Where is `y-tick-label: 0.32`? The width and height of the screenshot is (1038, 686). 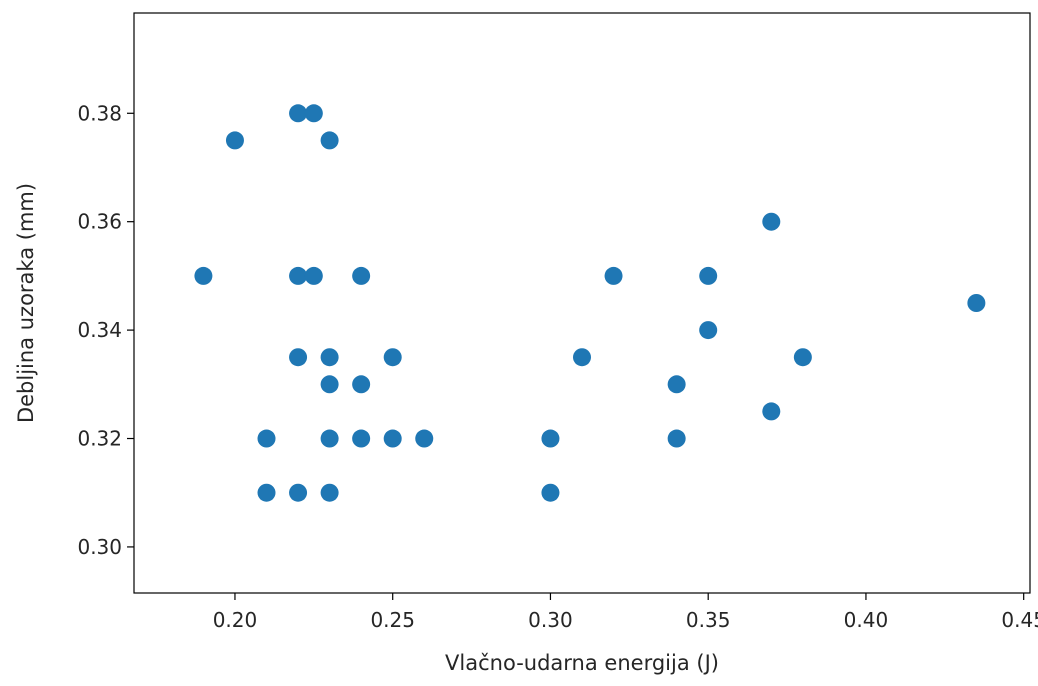 y-tick-label: 0.32 is located at coordinates (99, 439).